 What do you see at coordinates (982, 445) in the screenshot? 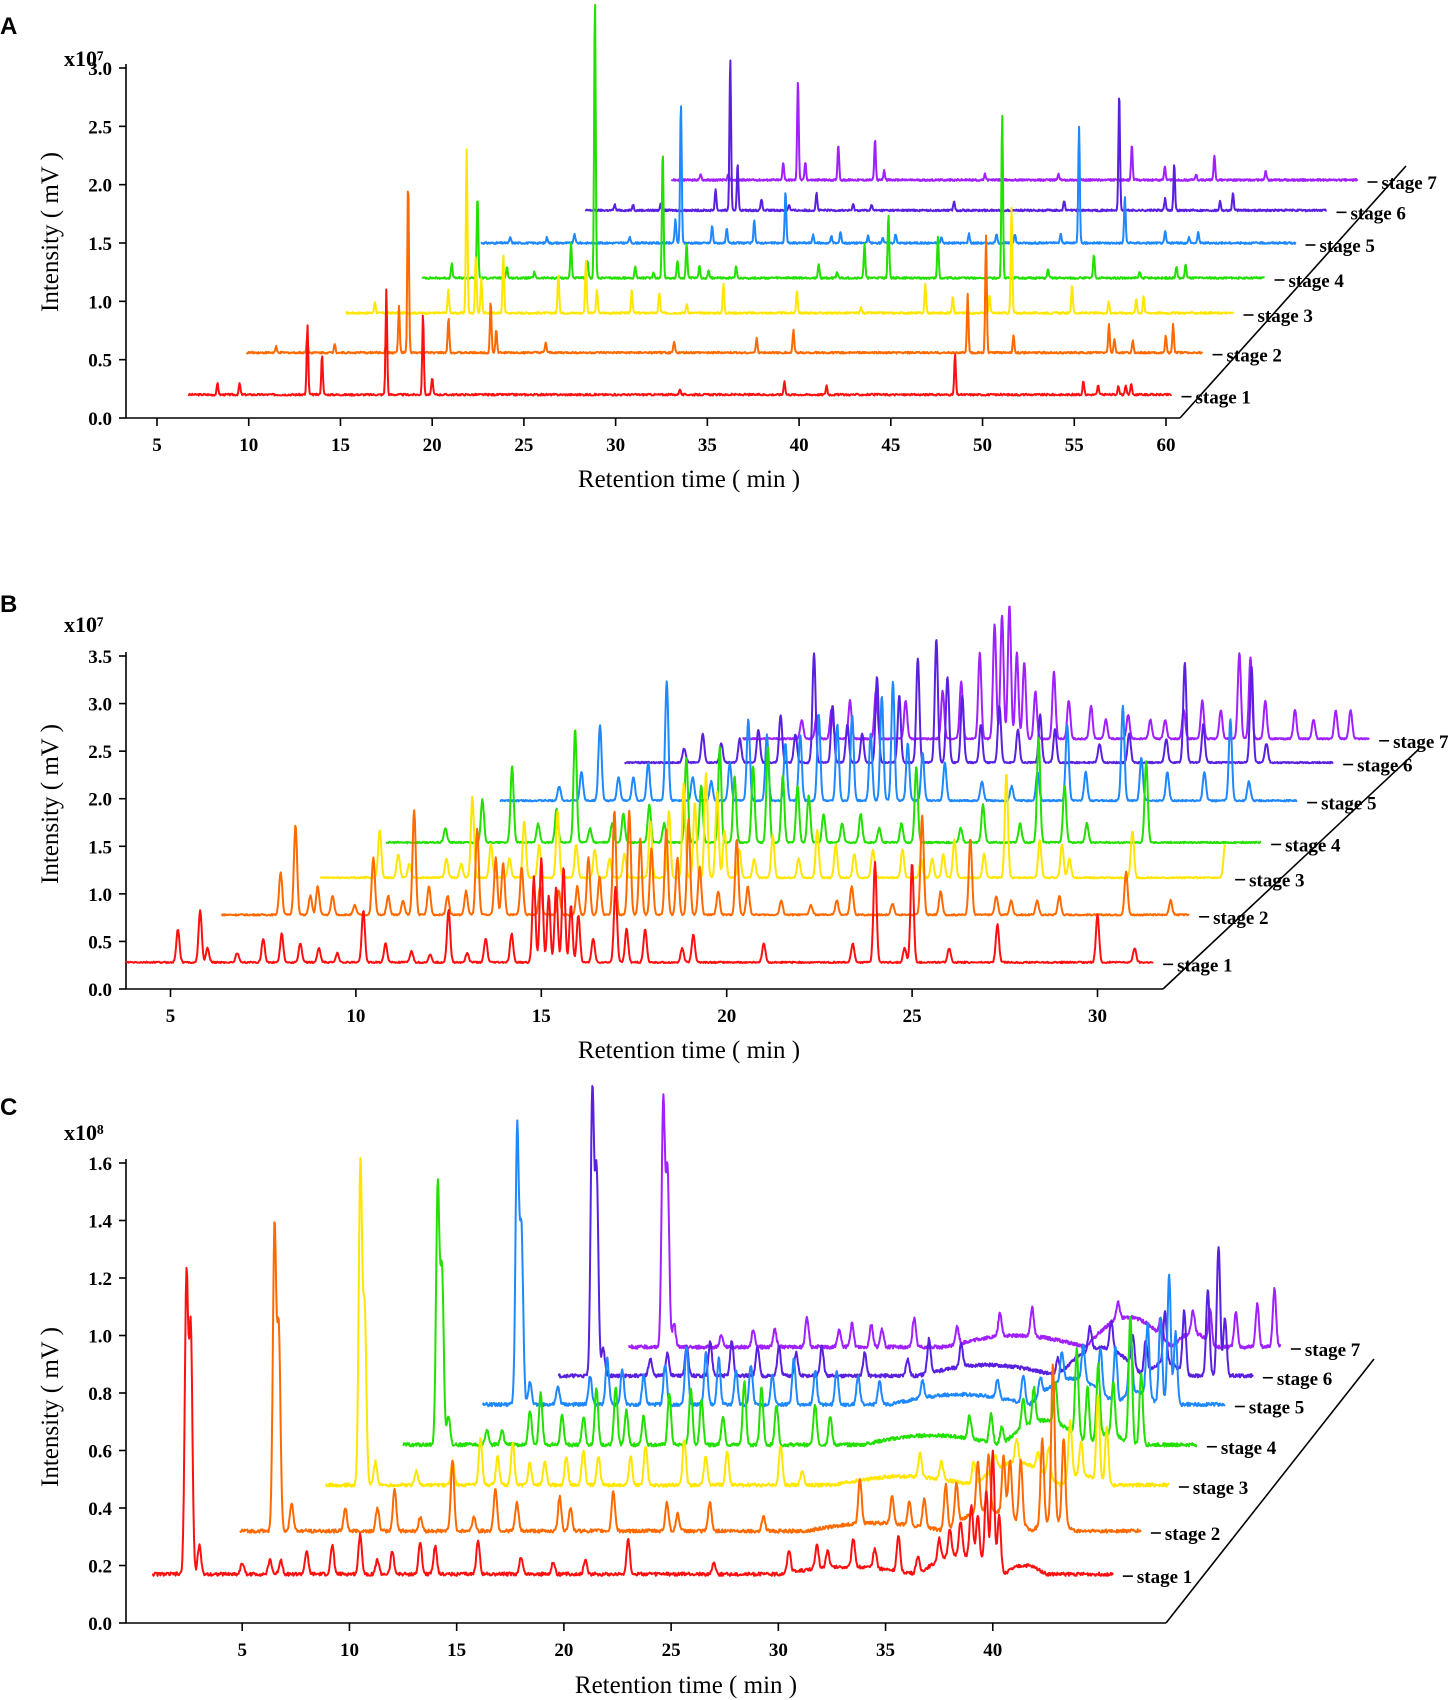
I see `x-tick-label: 50` at bounding box center [982, 445].